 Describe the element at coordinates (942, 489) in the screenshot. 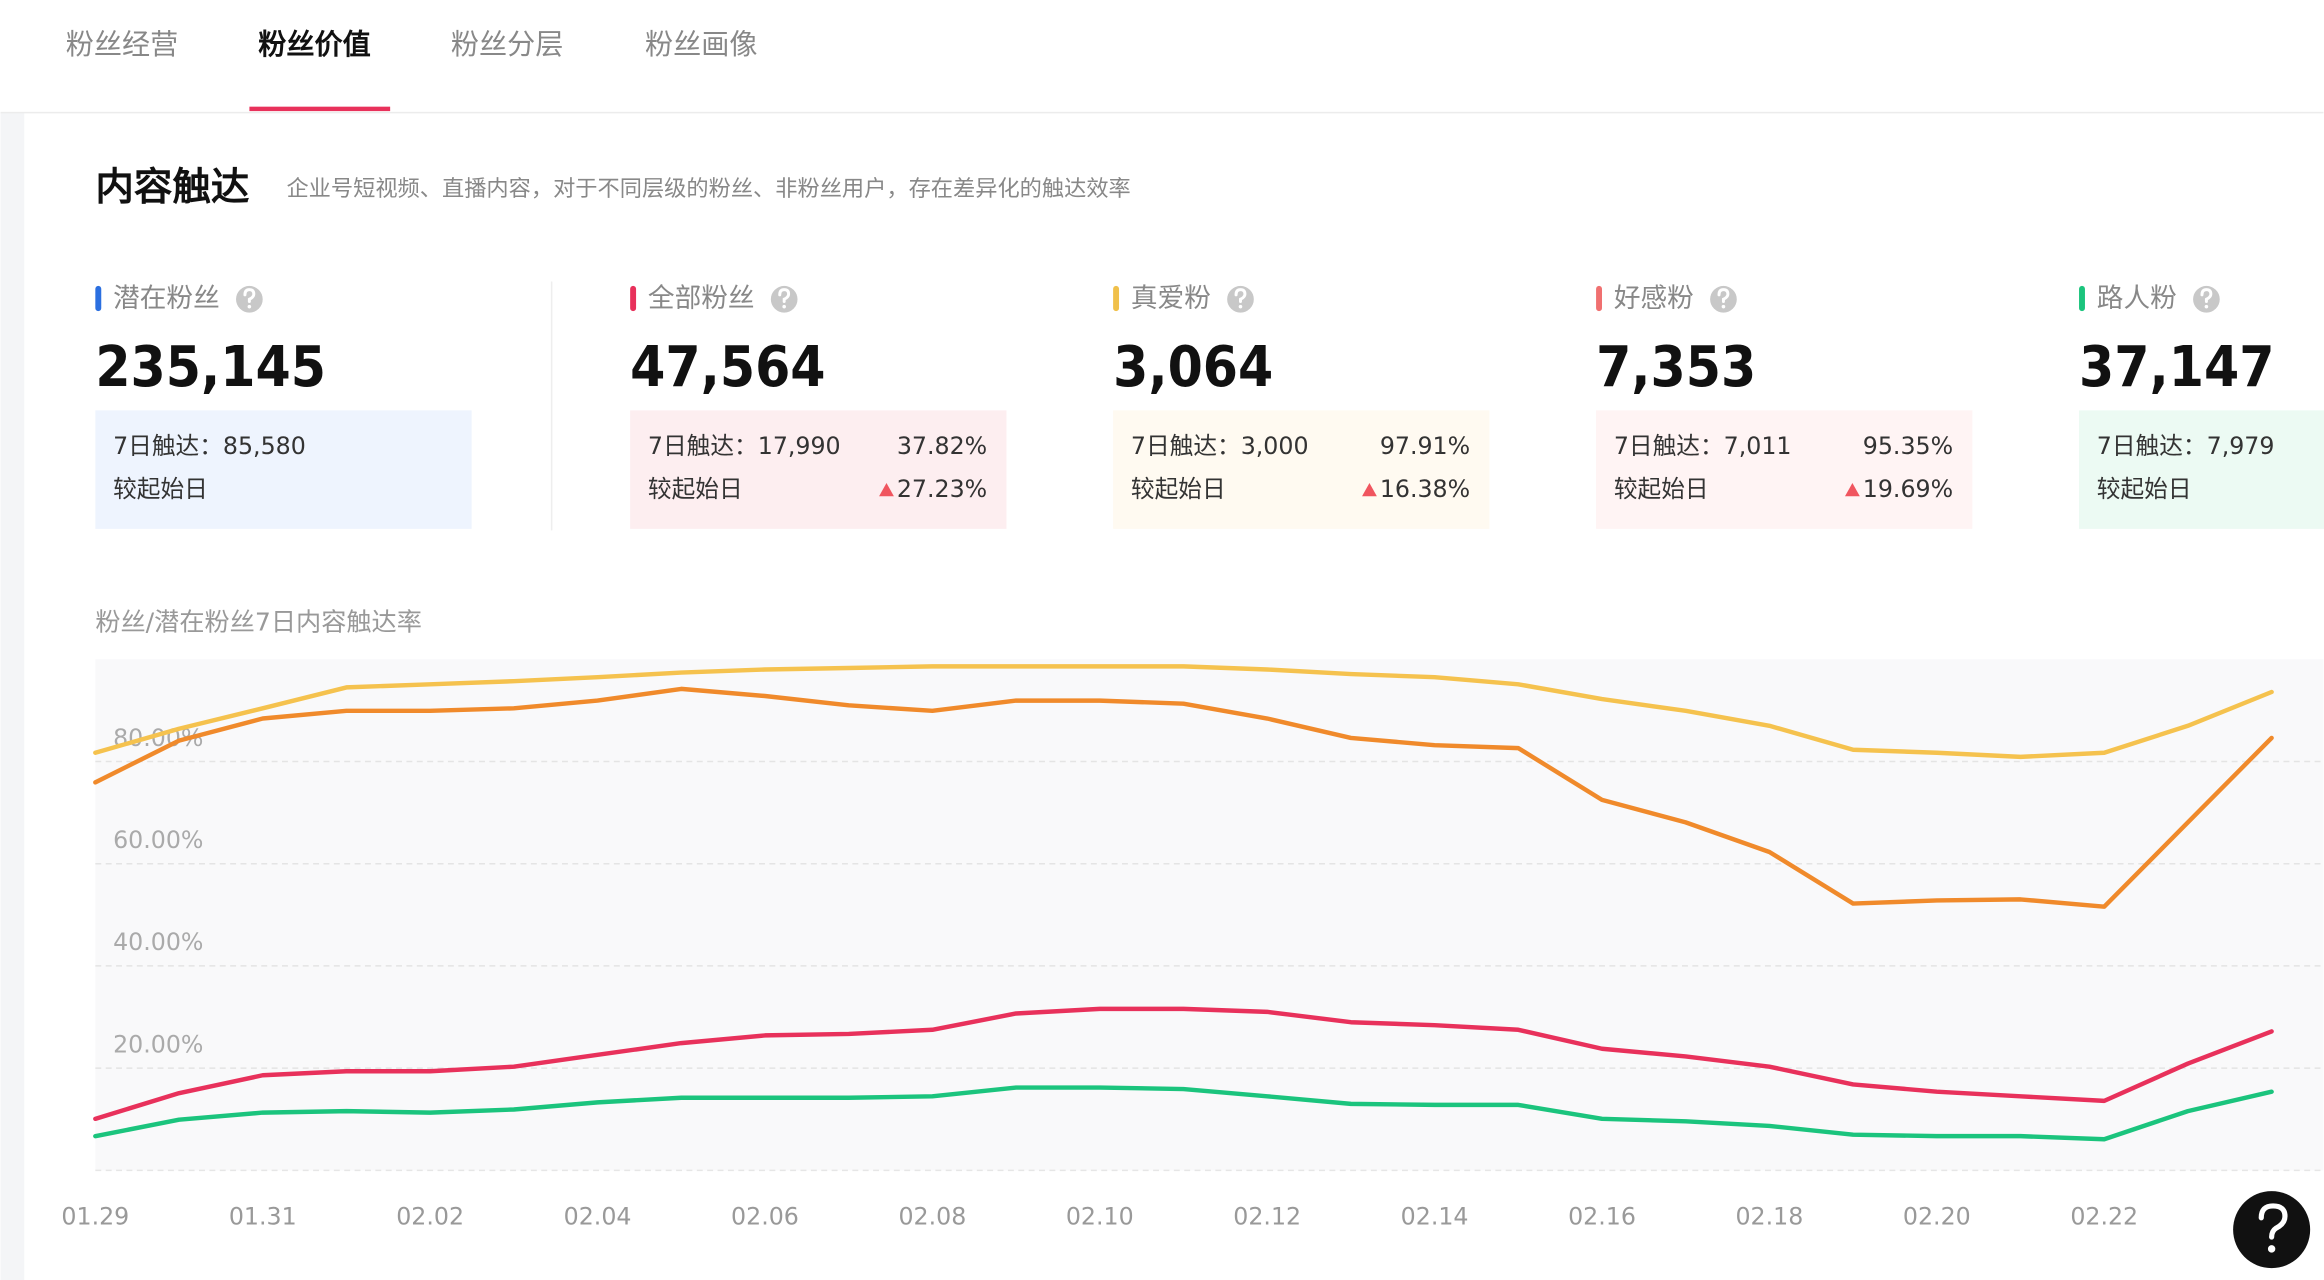

I see `card-change: 27.23%` at that location.